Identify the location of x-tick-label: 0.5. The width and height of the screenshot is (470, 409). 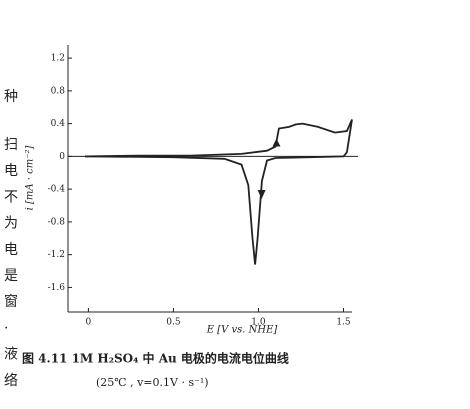
(173, 323).